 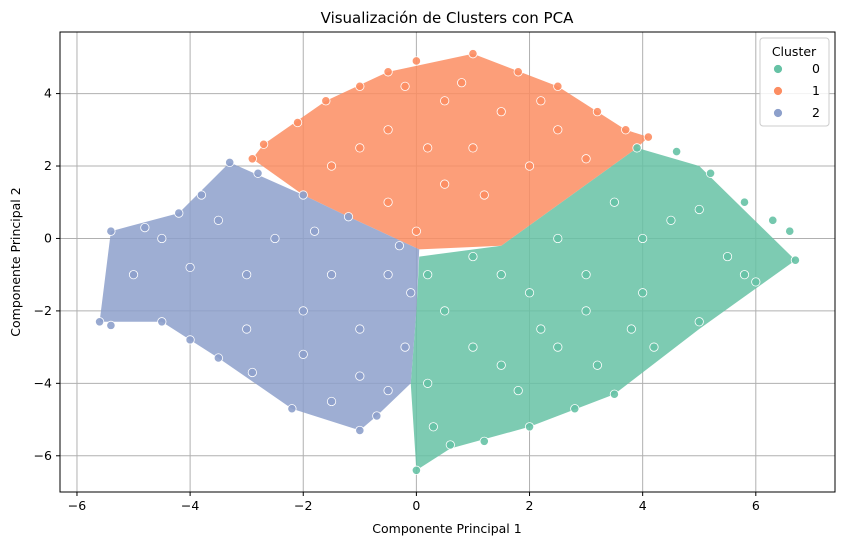 What do you see at coordinates (794, 51) in the screenshot?
I see `legend-title: Cluster` at bounding box center [794, 51].